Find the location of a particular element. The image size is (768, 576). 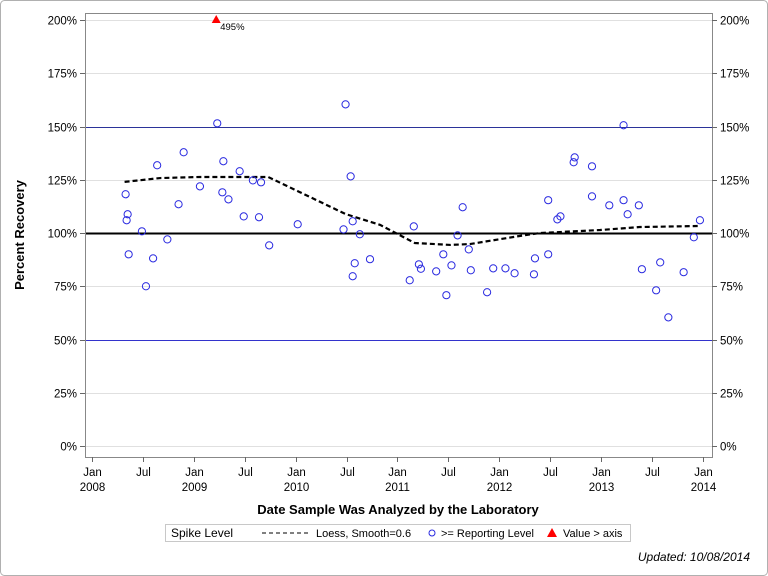

loess-curve is located at coordinates (412, 211).